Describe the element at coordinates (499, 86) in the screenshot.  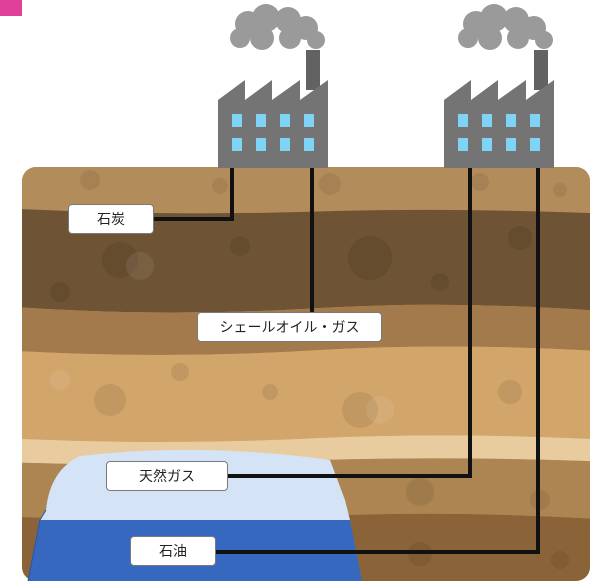
I see `factory-right-icon` at that location.